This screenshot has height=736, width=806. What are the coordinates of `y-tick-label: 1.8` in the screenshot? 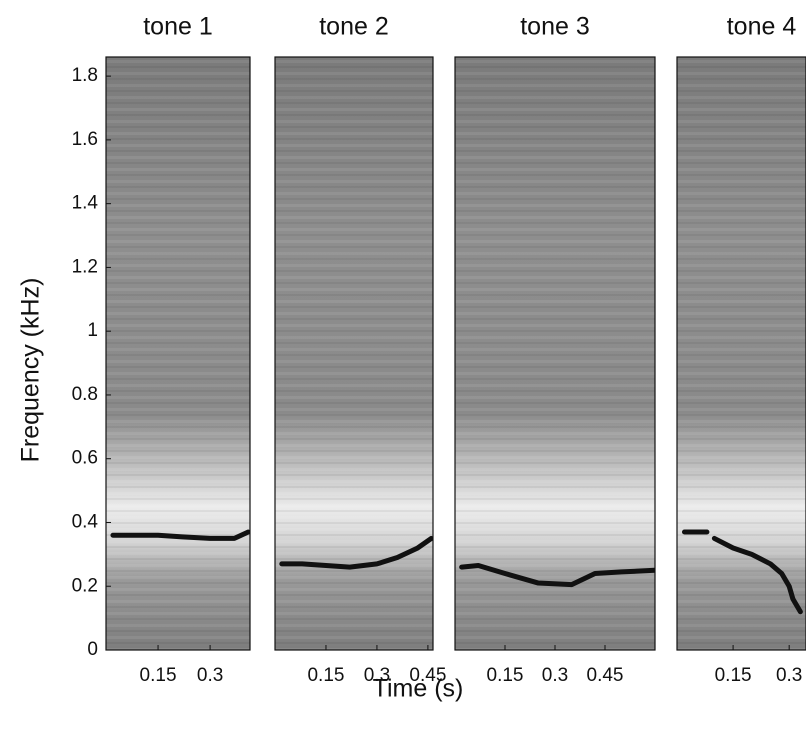 It's located at (85, 75).